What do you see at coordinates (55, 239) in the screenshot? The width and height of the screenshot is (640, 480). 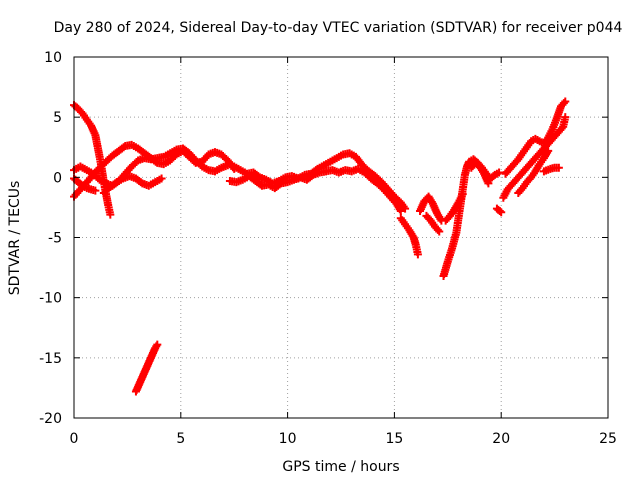 I see `y-tick-label: -5` at bounding box center [55, 239].